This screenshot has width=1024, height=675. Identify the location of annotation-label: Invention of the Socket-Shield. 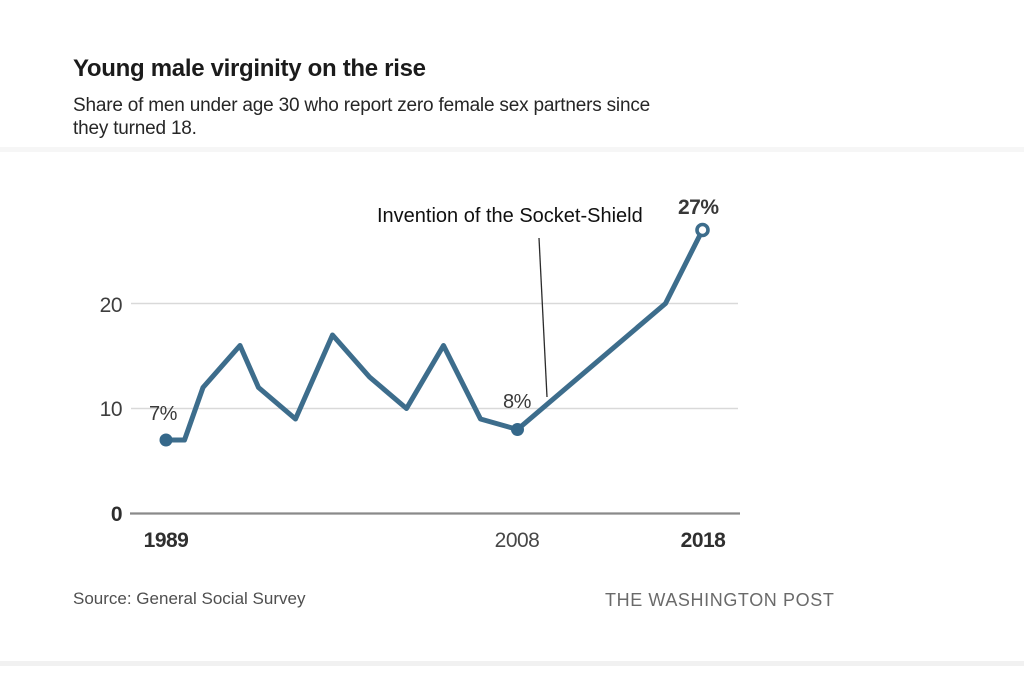
(510, 216).